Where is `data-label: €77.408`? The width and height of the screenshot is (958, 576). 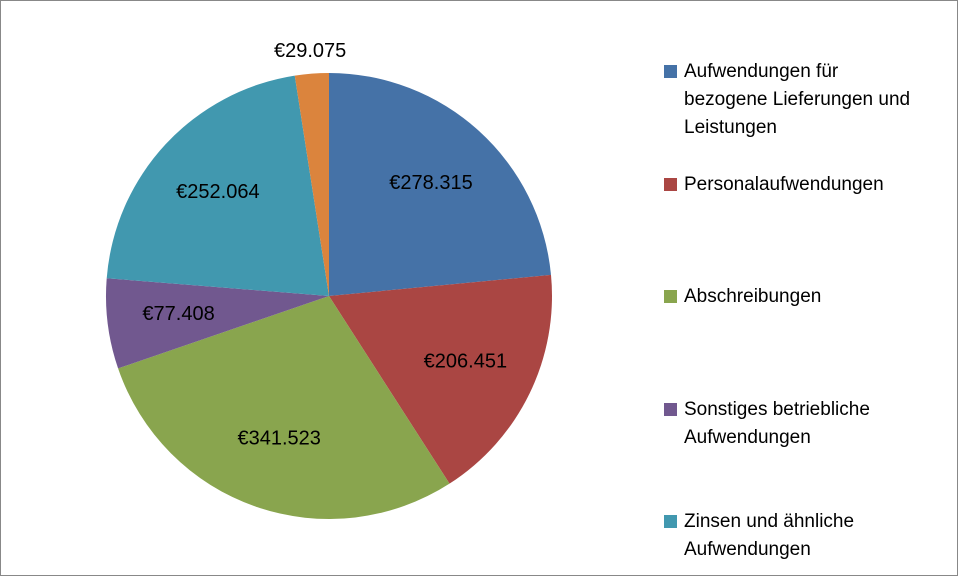 data-label: €77.408 is located at coordinates (178, 314).